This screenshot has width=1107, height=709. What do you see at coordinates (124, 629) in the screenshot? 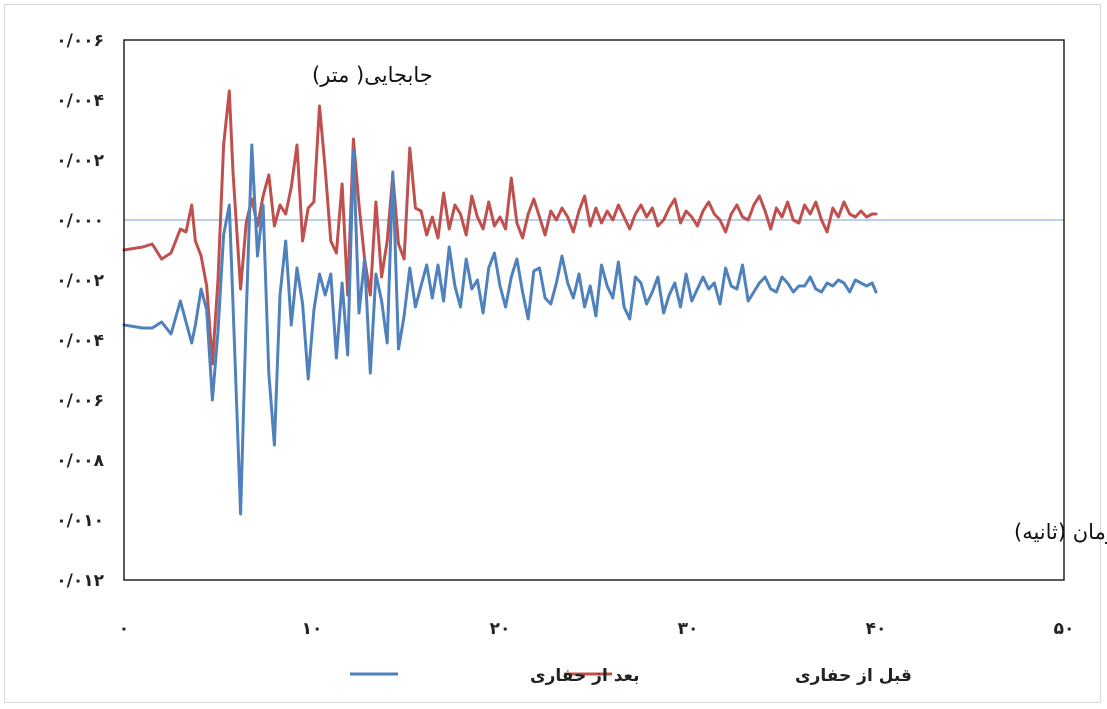
I see `x-tick-label: ۰` at bounding box center [124, 629].